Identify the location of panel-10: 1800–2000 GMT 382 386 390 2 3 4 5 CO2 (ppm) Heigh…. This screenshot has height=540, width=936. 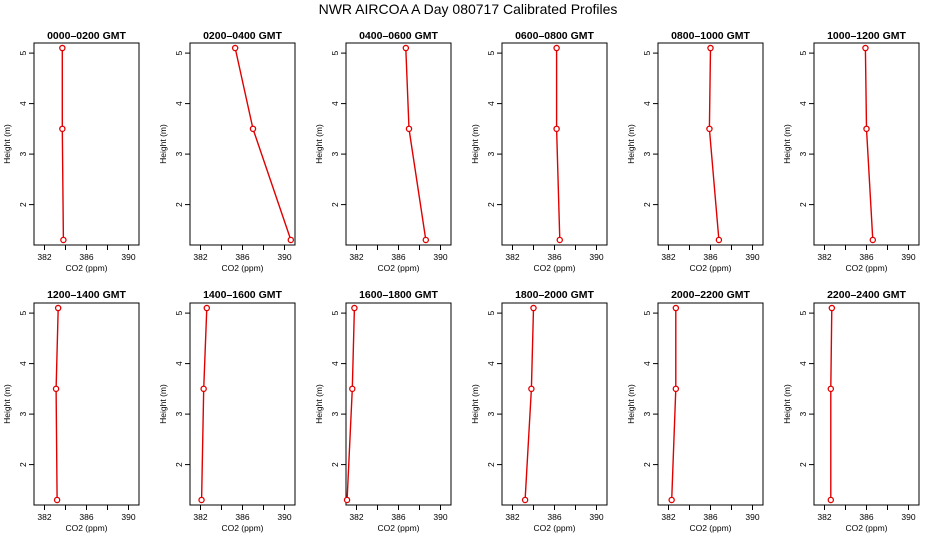
(539, 411).